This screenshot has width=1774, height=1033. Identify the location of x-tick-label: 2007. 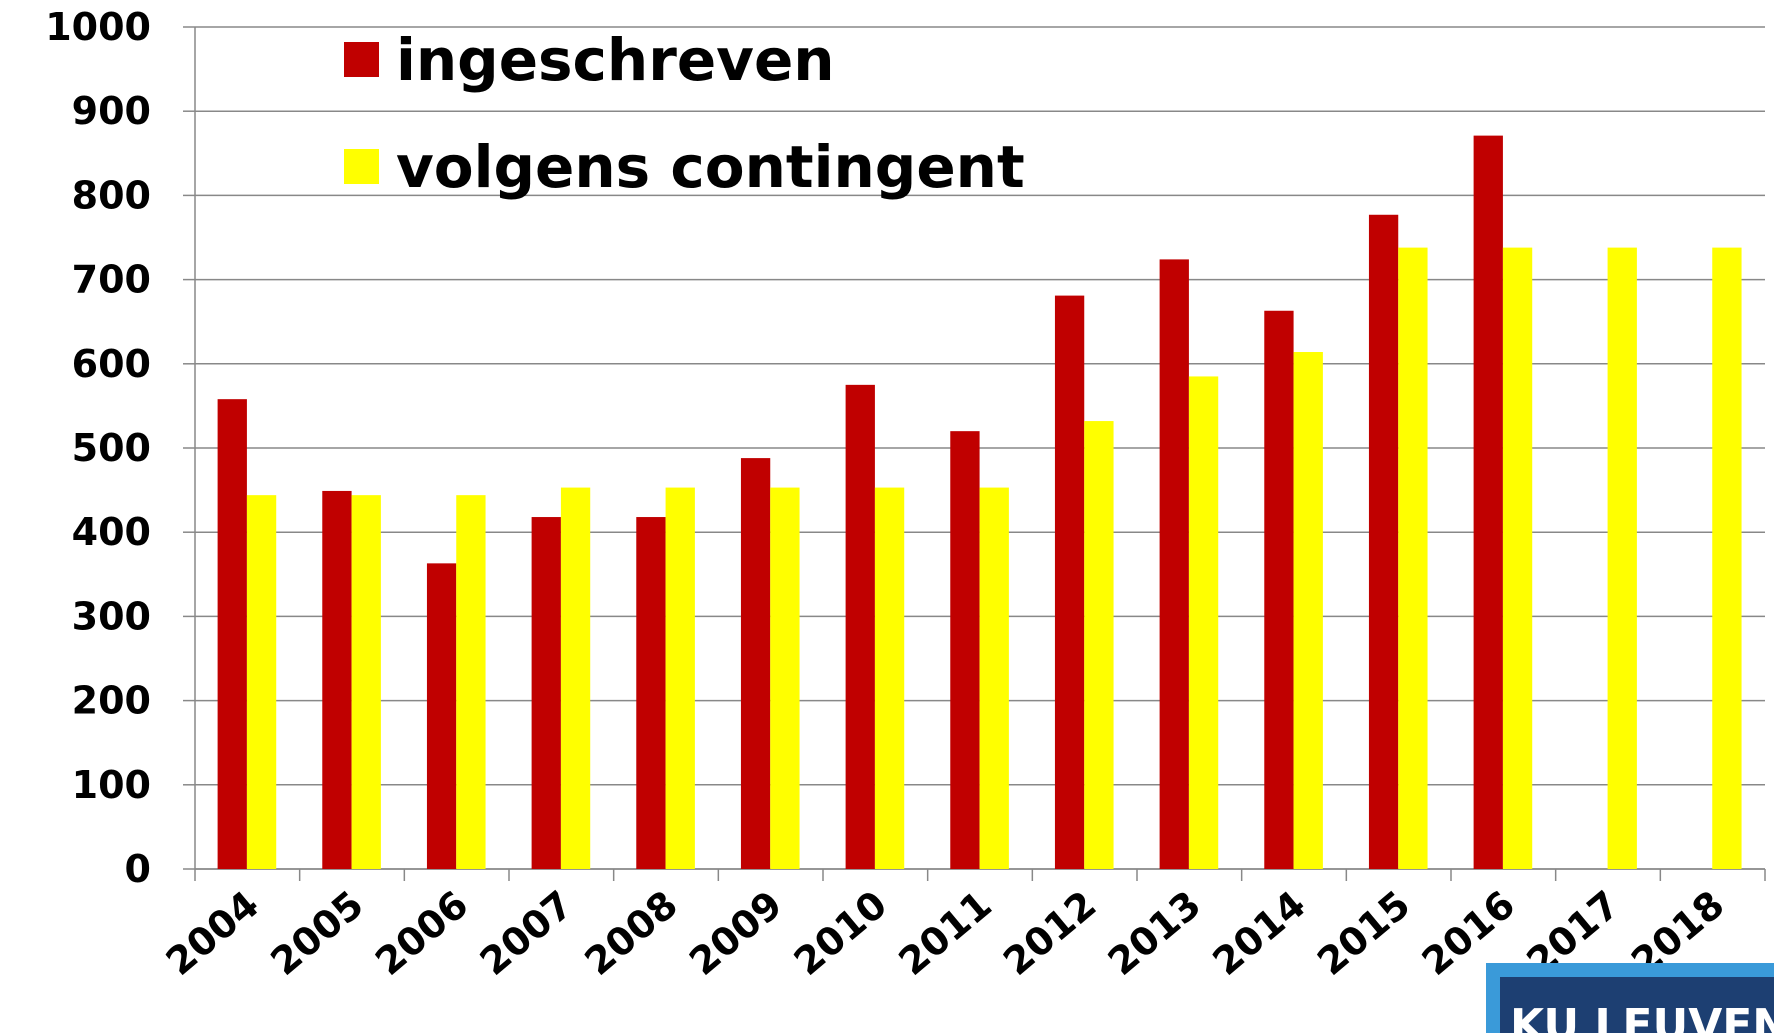
(526, 933).